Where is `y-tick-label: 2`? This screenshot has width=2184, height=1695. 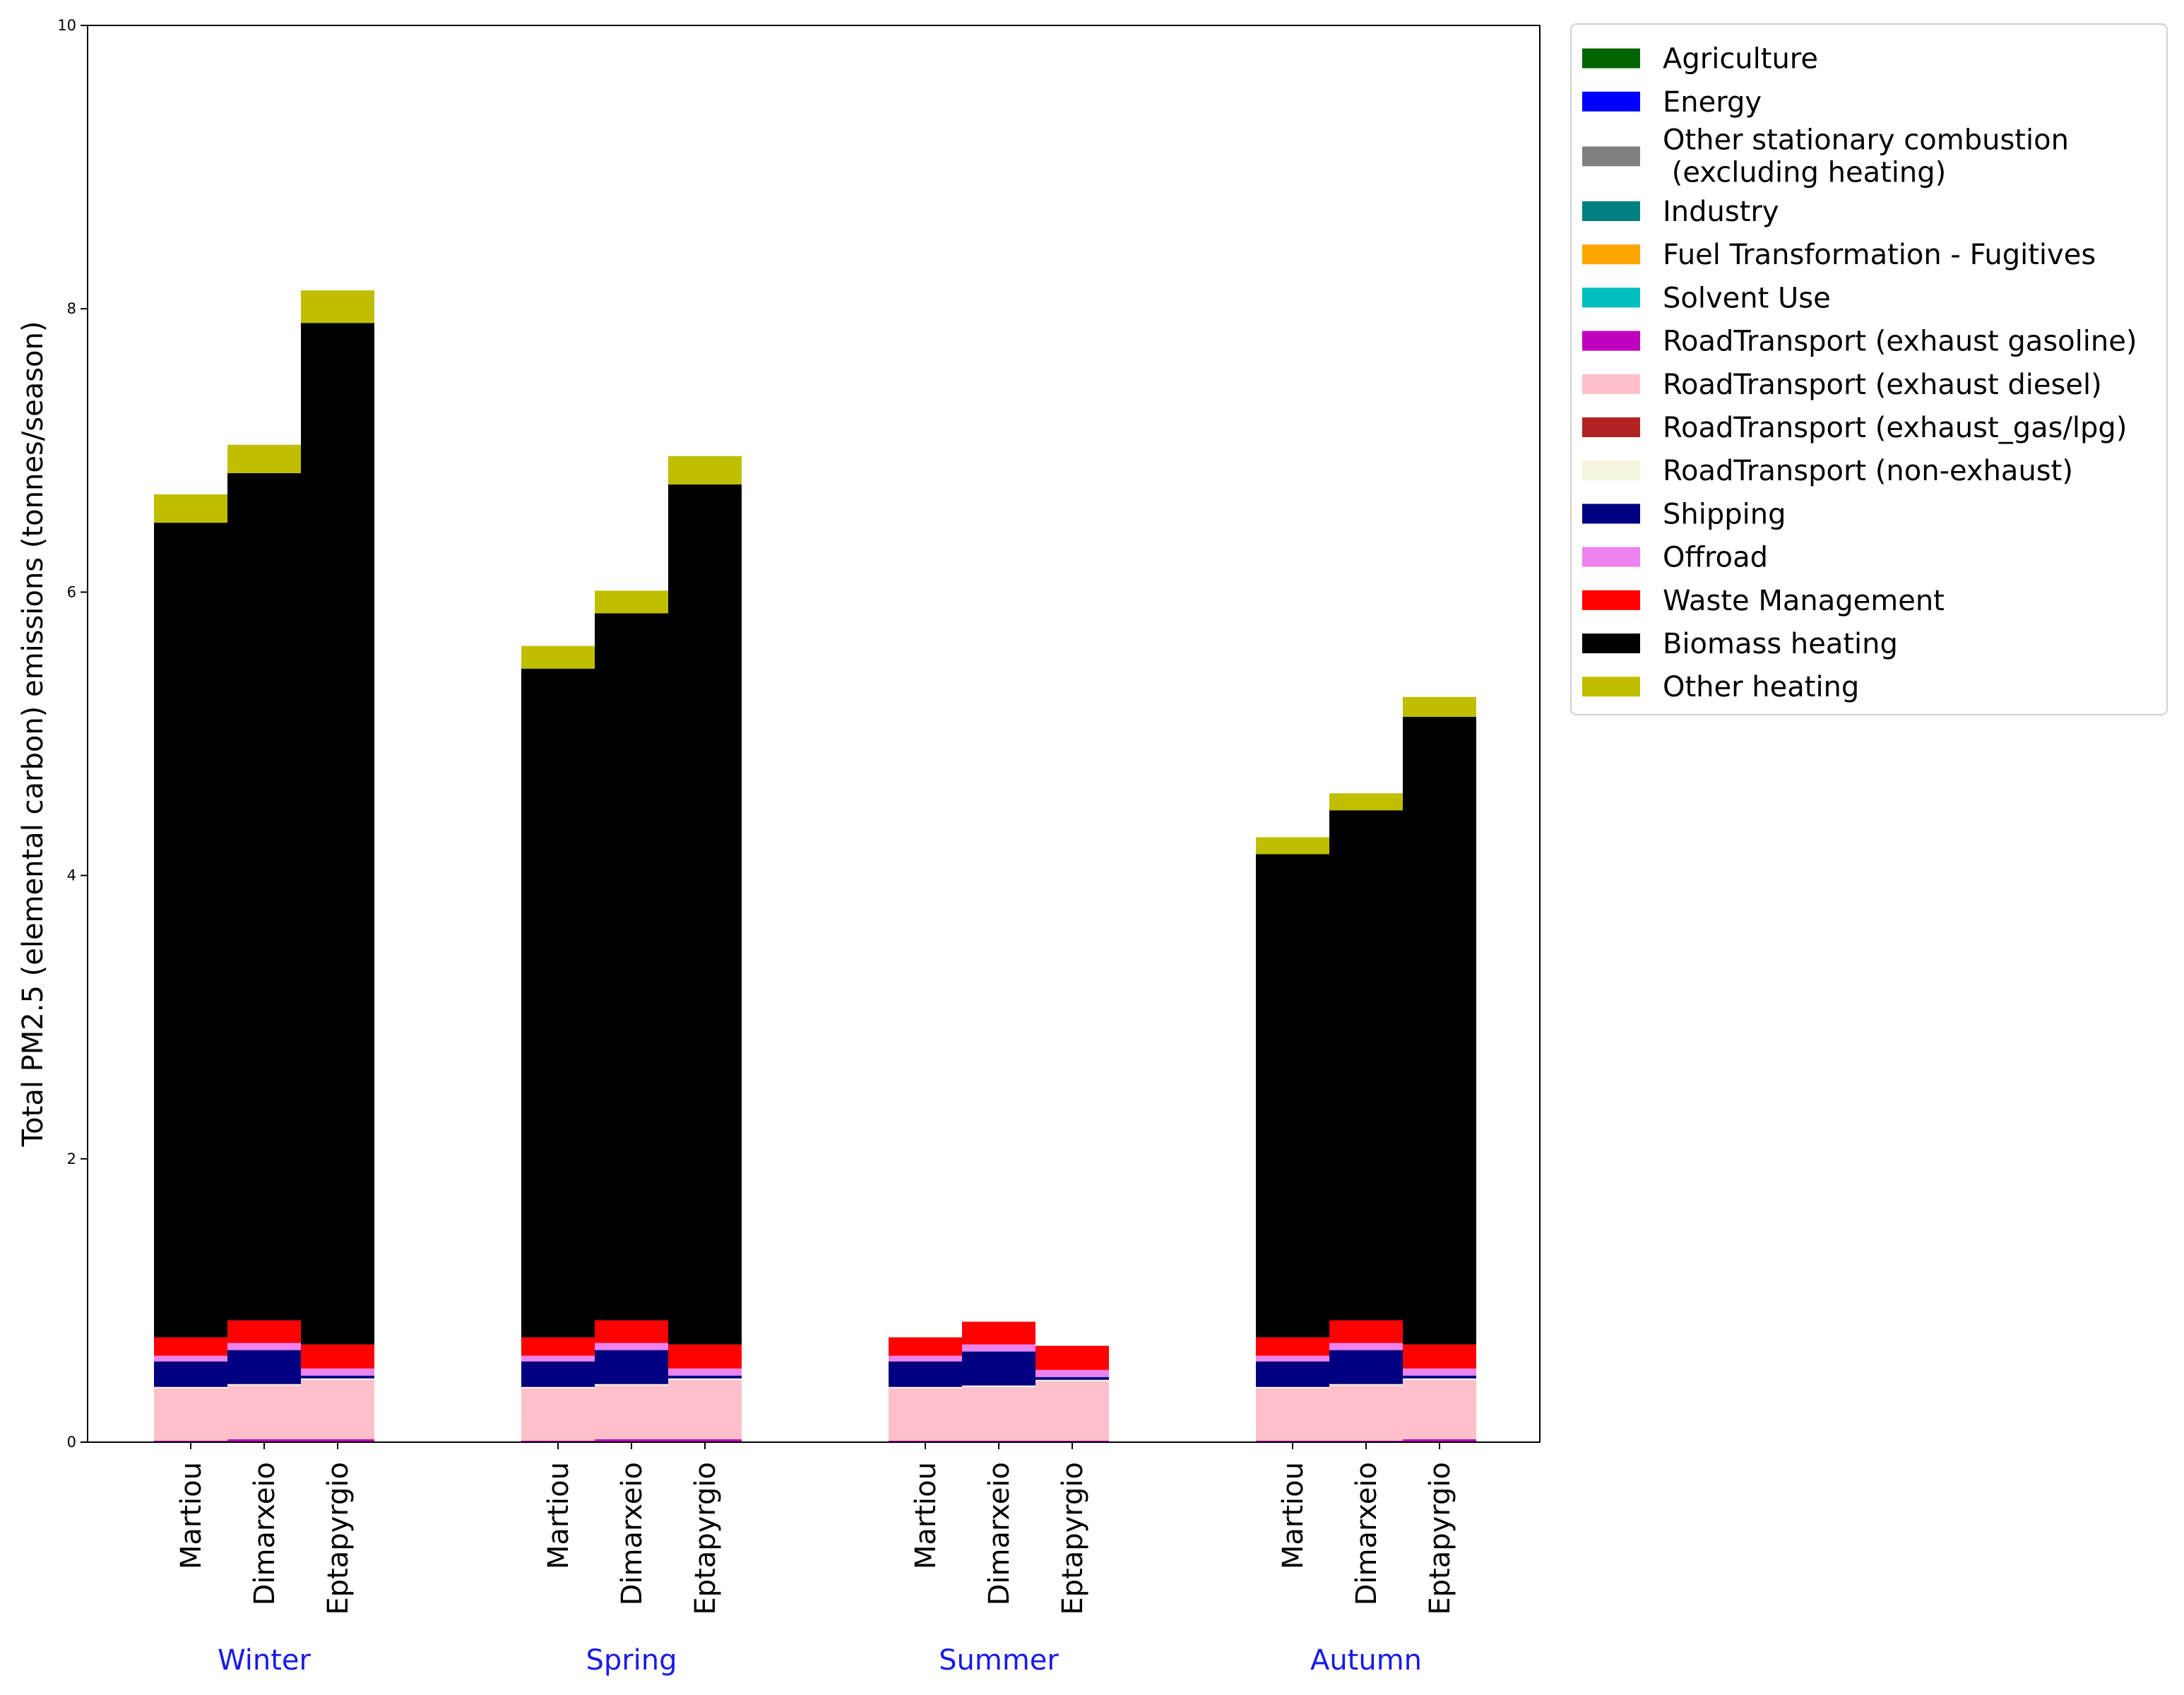
y-tick-label: 2 is located at coordinates (71, 1159).